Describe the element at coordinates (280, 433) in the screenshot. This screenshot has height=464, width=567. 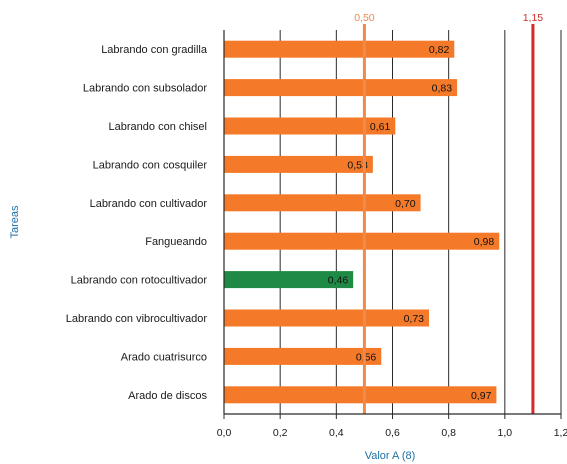
I see `x-tick-label: 0,2` at that location.